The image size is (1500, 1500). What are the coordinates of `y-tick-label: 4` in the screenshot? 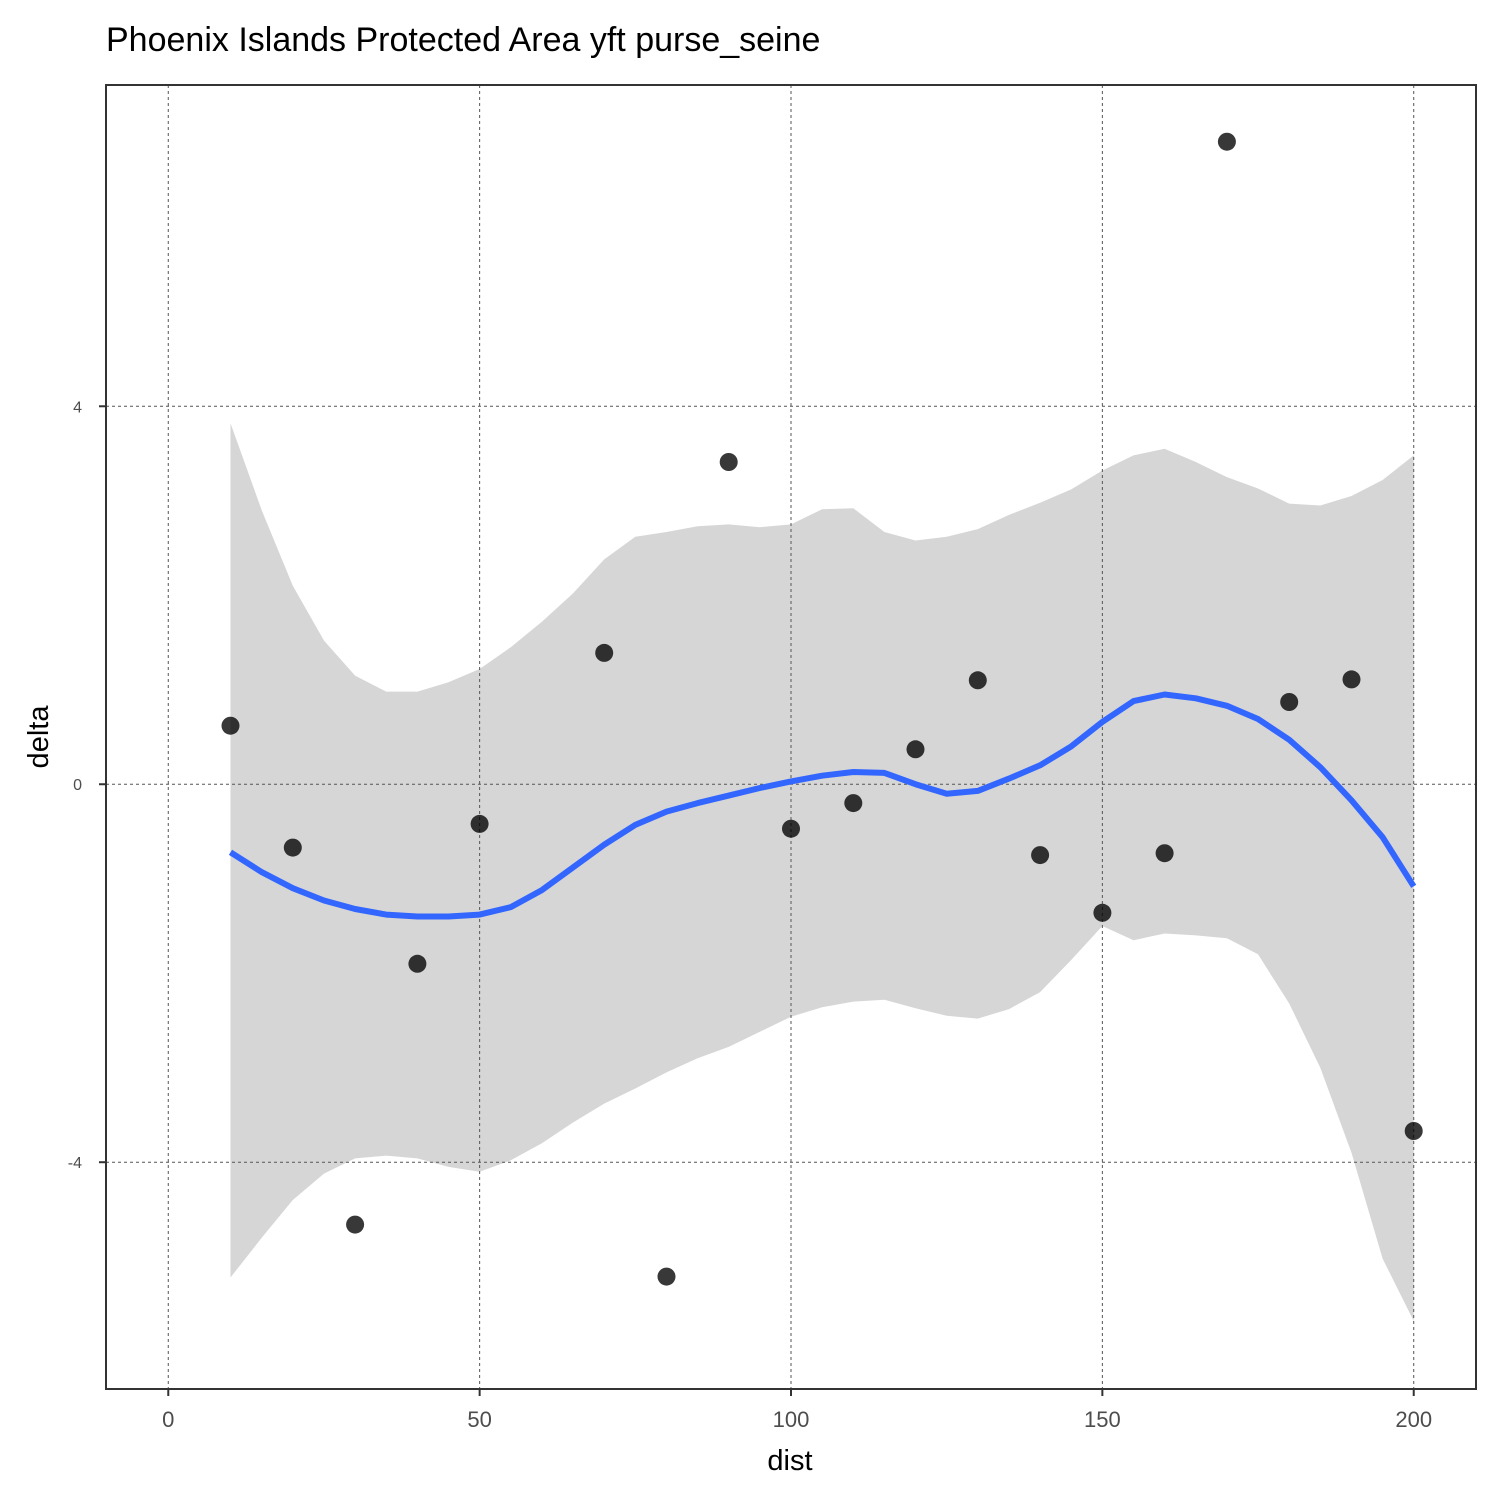 It's located at (77, 407).